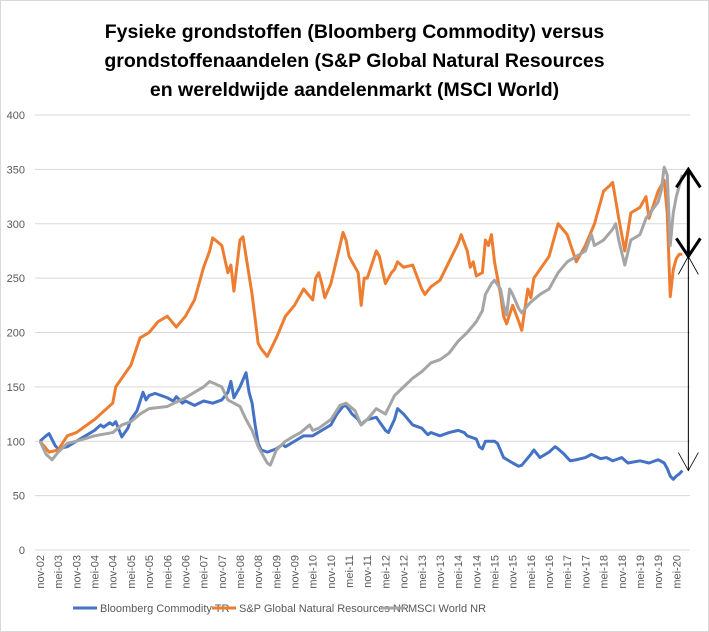 This screenshot has width=709, height=632. I want to click on legend-label: MSCI World NR, so click(447, 609).